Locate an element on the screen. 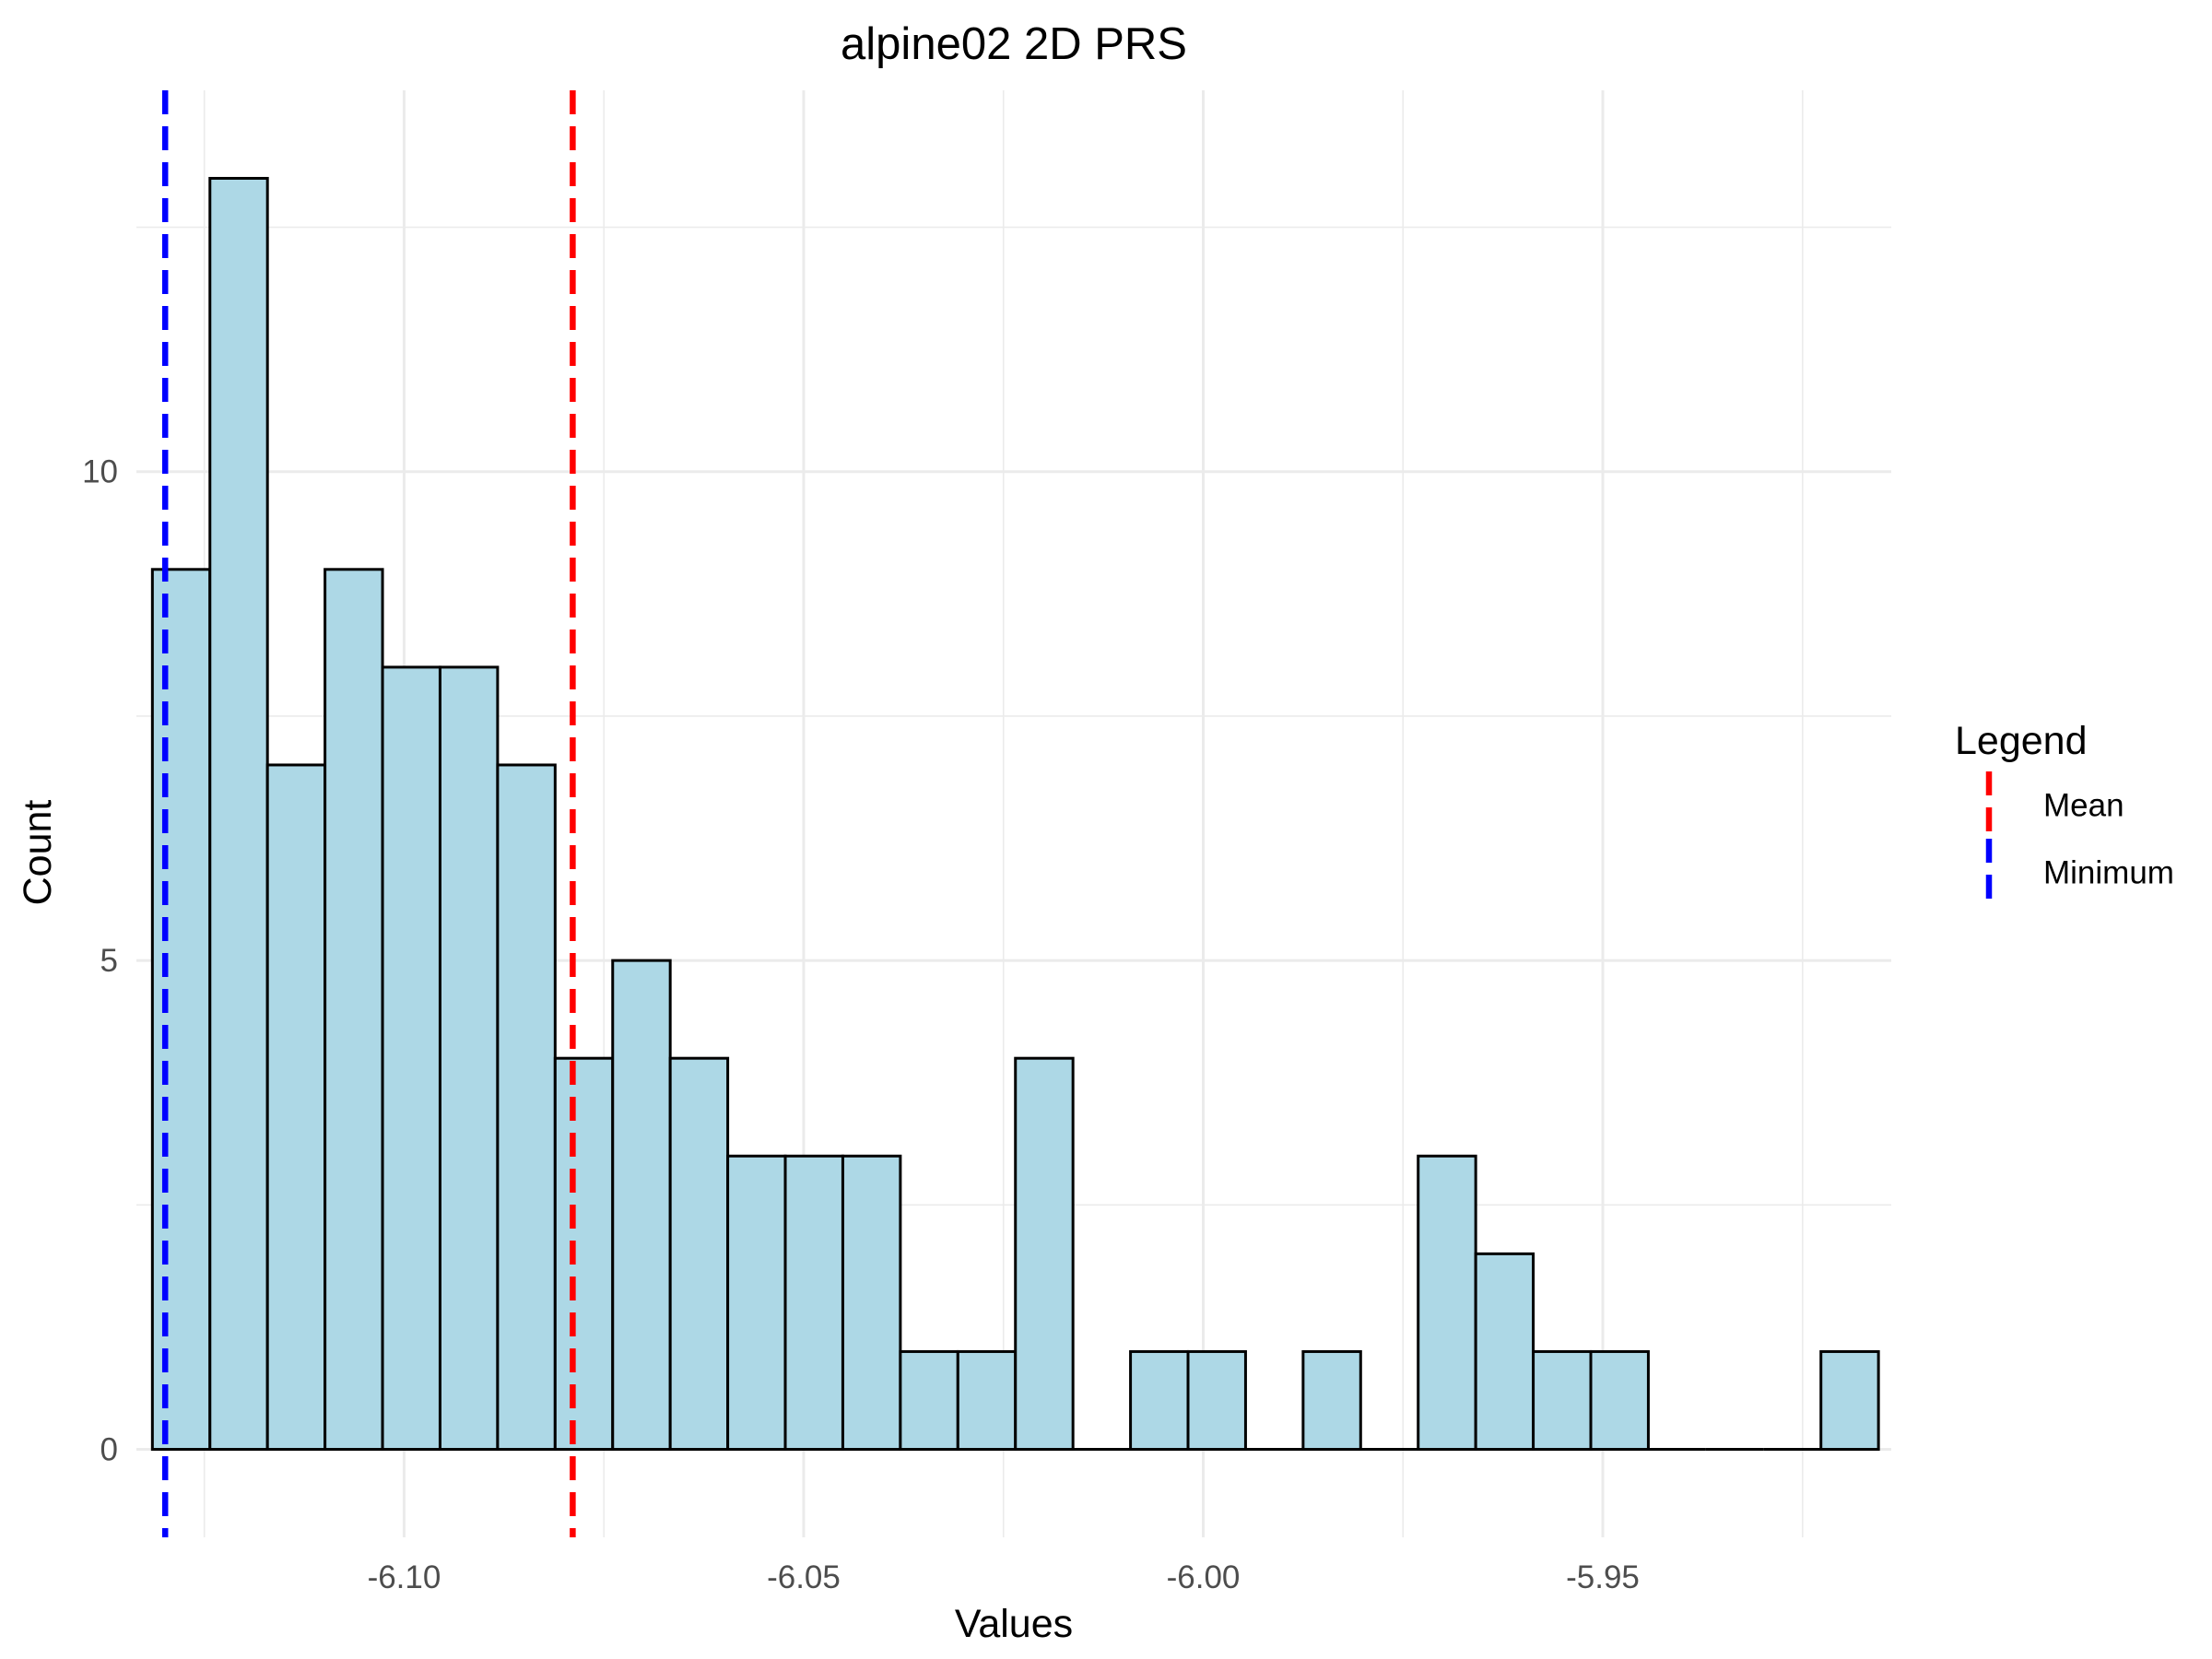 This screenshot has height=1659, width=2212. legend-label-minimum: Minimum is located at coordinates (2108, 873).